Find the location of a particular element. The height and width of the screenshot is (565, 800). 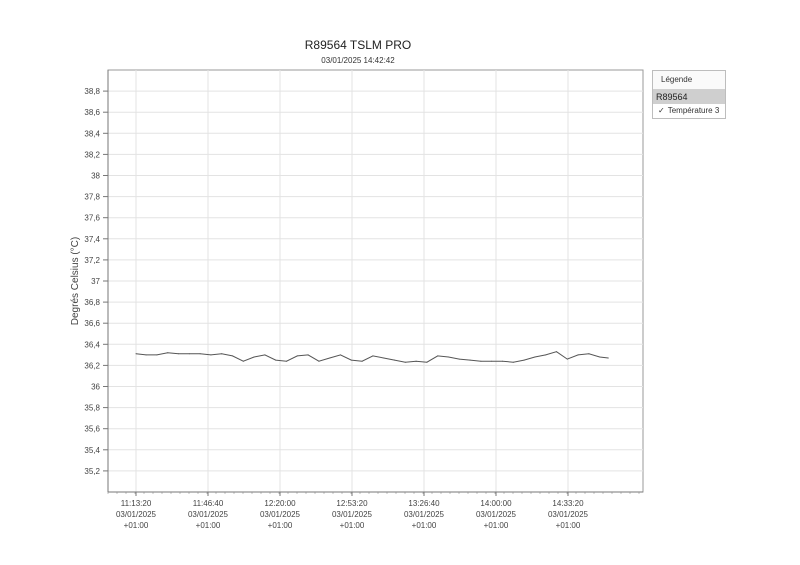

y-tick-label: 36 is located at coordinates (95, 387).